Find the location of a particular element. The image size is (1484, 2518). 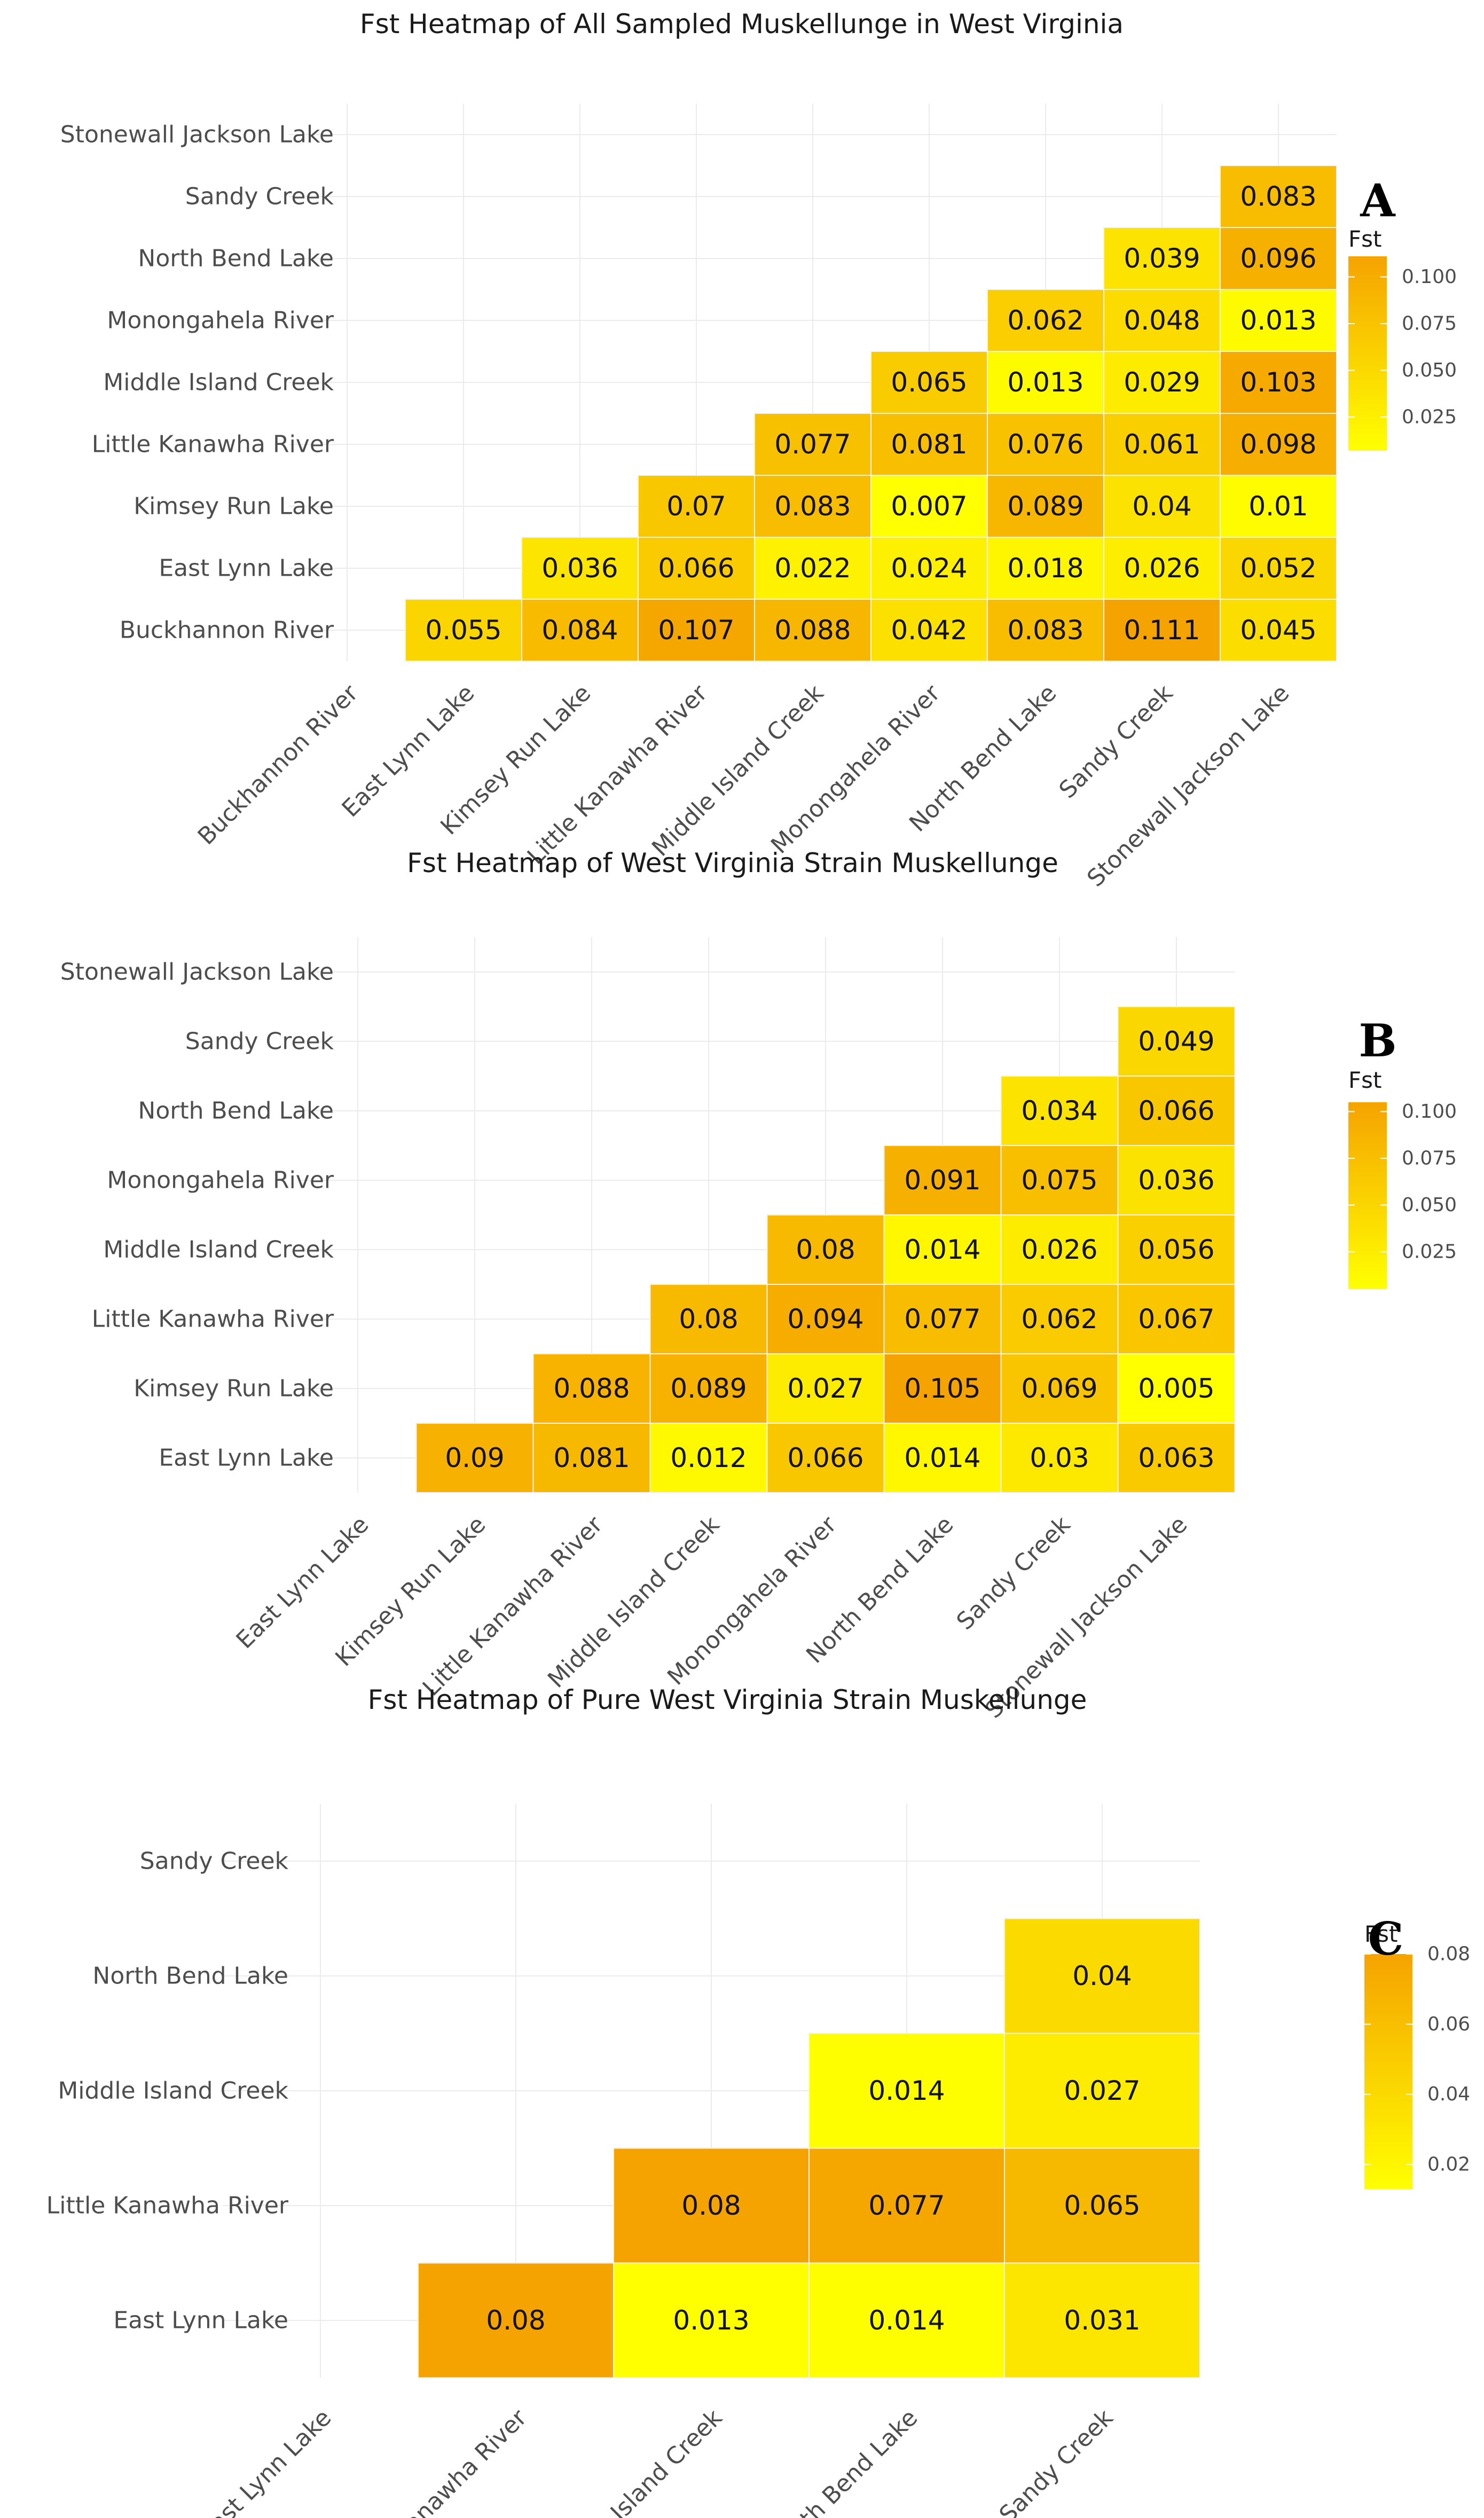

cell-value-label: 0.026 is located at coordinates (1059, 1249).